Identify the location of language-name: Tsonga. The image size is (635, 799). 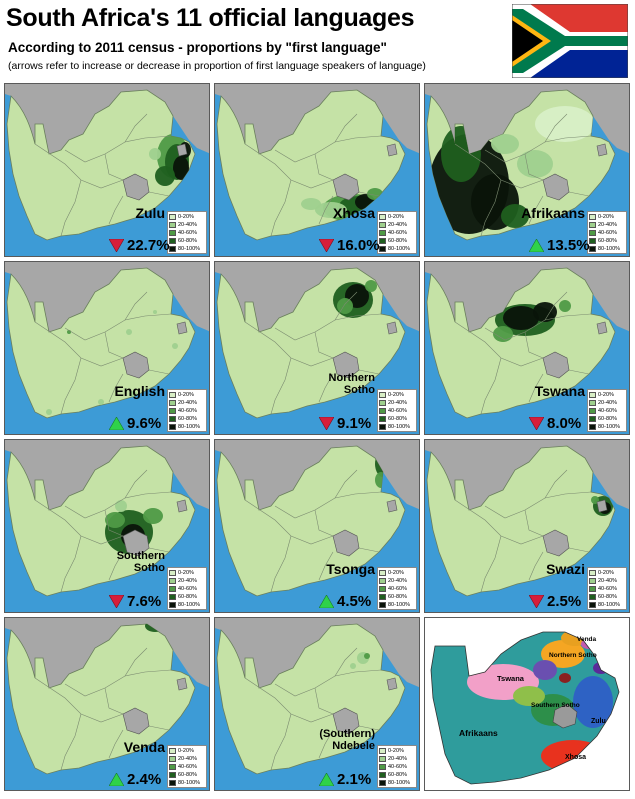
(350, 569).